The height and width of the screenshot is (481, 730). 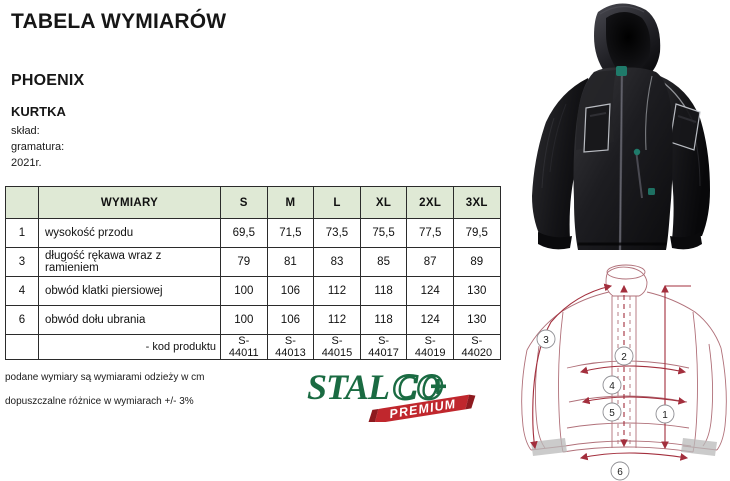 What do you see at coordinates (644, 173) in the screenshot?
I see `side-zip-pocket` at bounding box center [644, 173].